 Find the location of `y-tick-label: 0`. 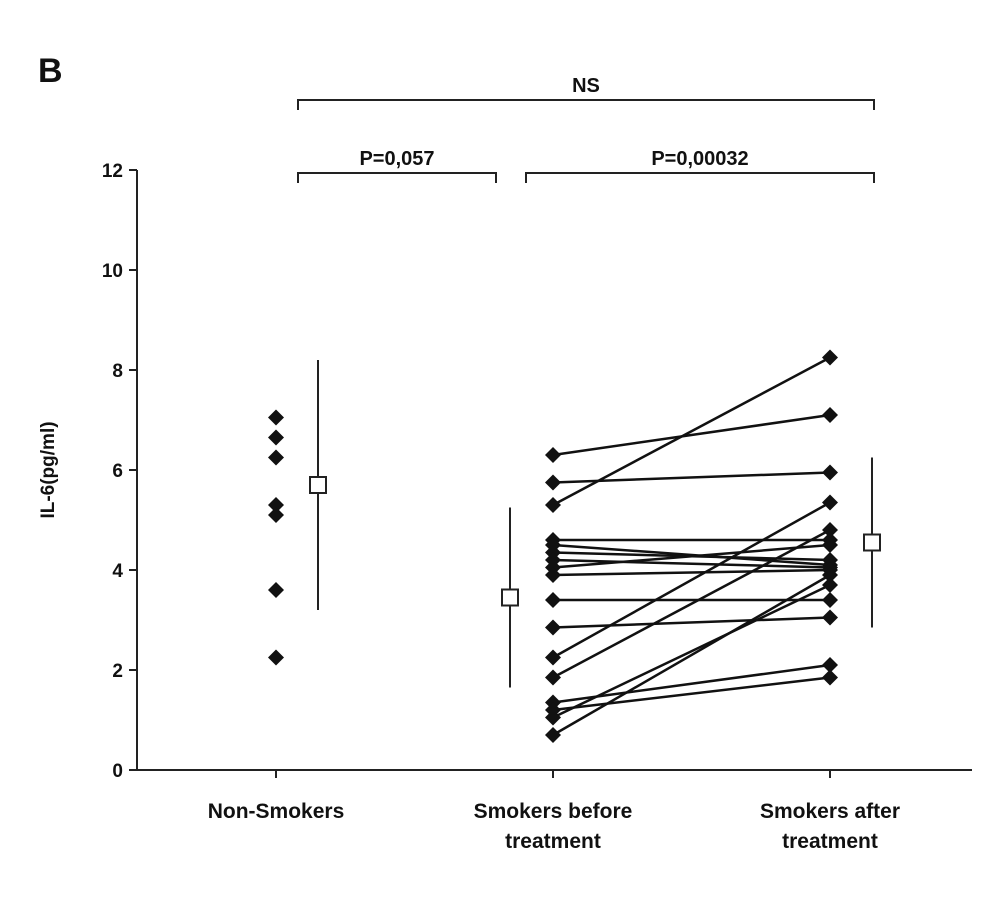

y-tick-label: 0 is located at coordinates (117, 771).